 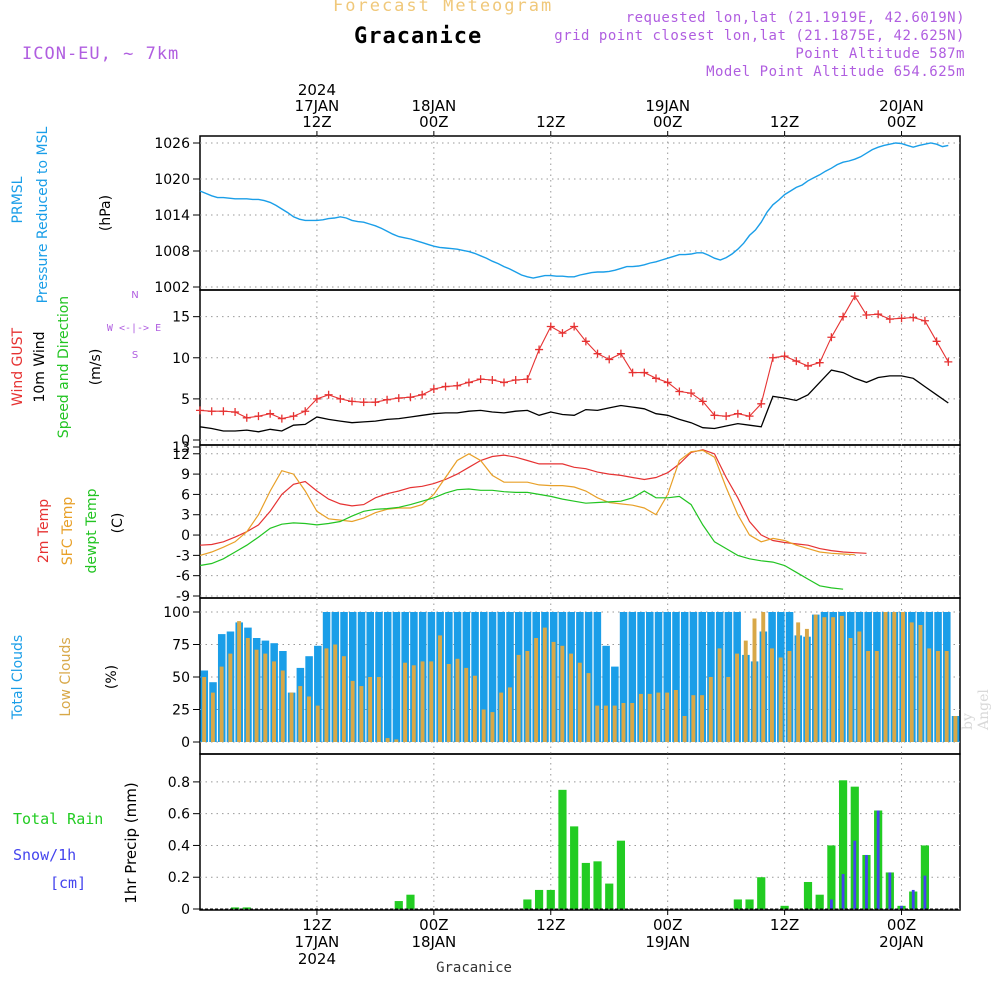 I want to click on temperature-ytick-label: -6, so click(x=183, y=577).